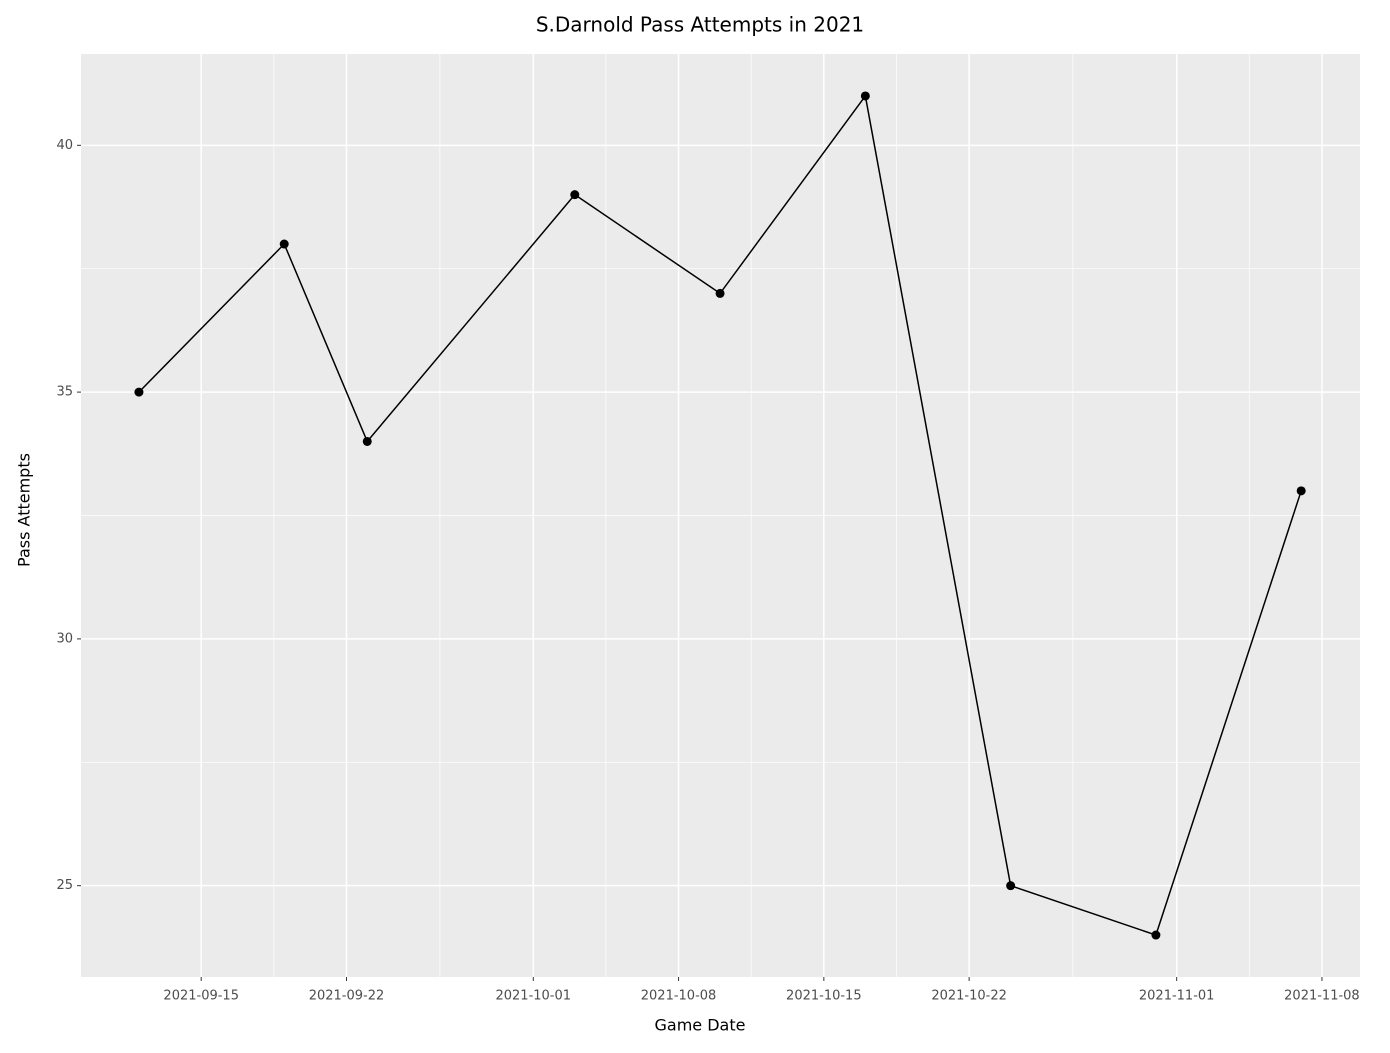  What do you see at coordinates (1177, 996) in the screenshot?
I see `x-tick-label: 2021-11-01` at bounding box center [1177, 996].